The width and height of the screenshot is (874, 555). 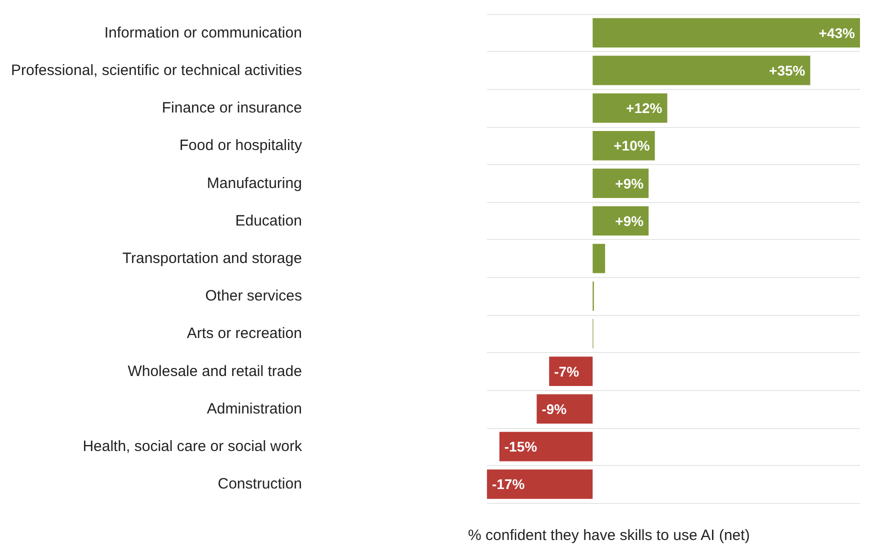 What do you see at coordinates (192, 447) in the screenshot?
I see `y-tick-label: Health, social care or social work` at bounding box center [192, 447].